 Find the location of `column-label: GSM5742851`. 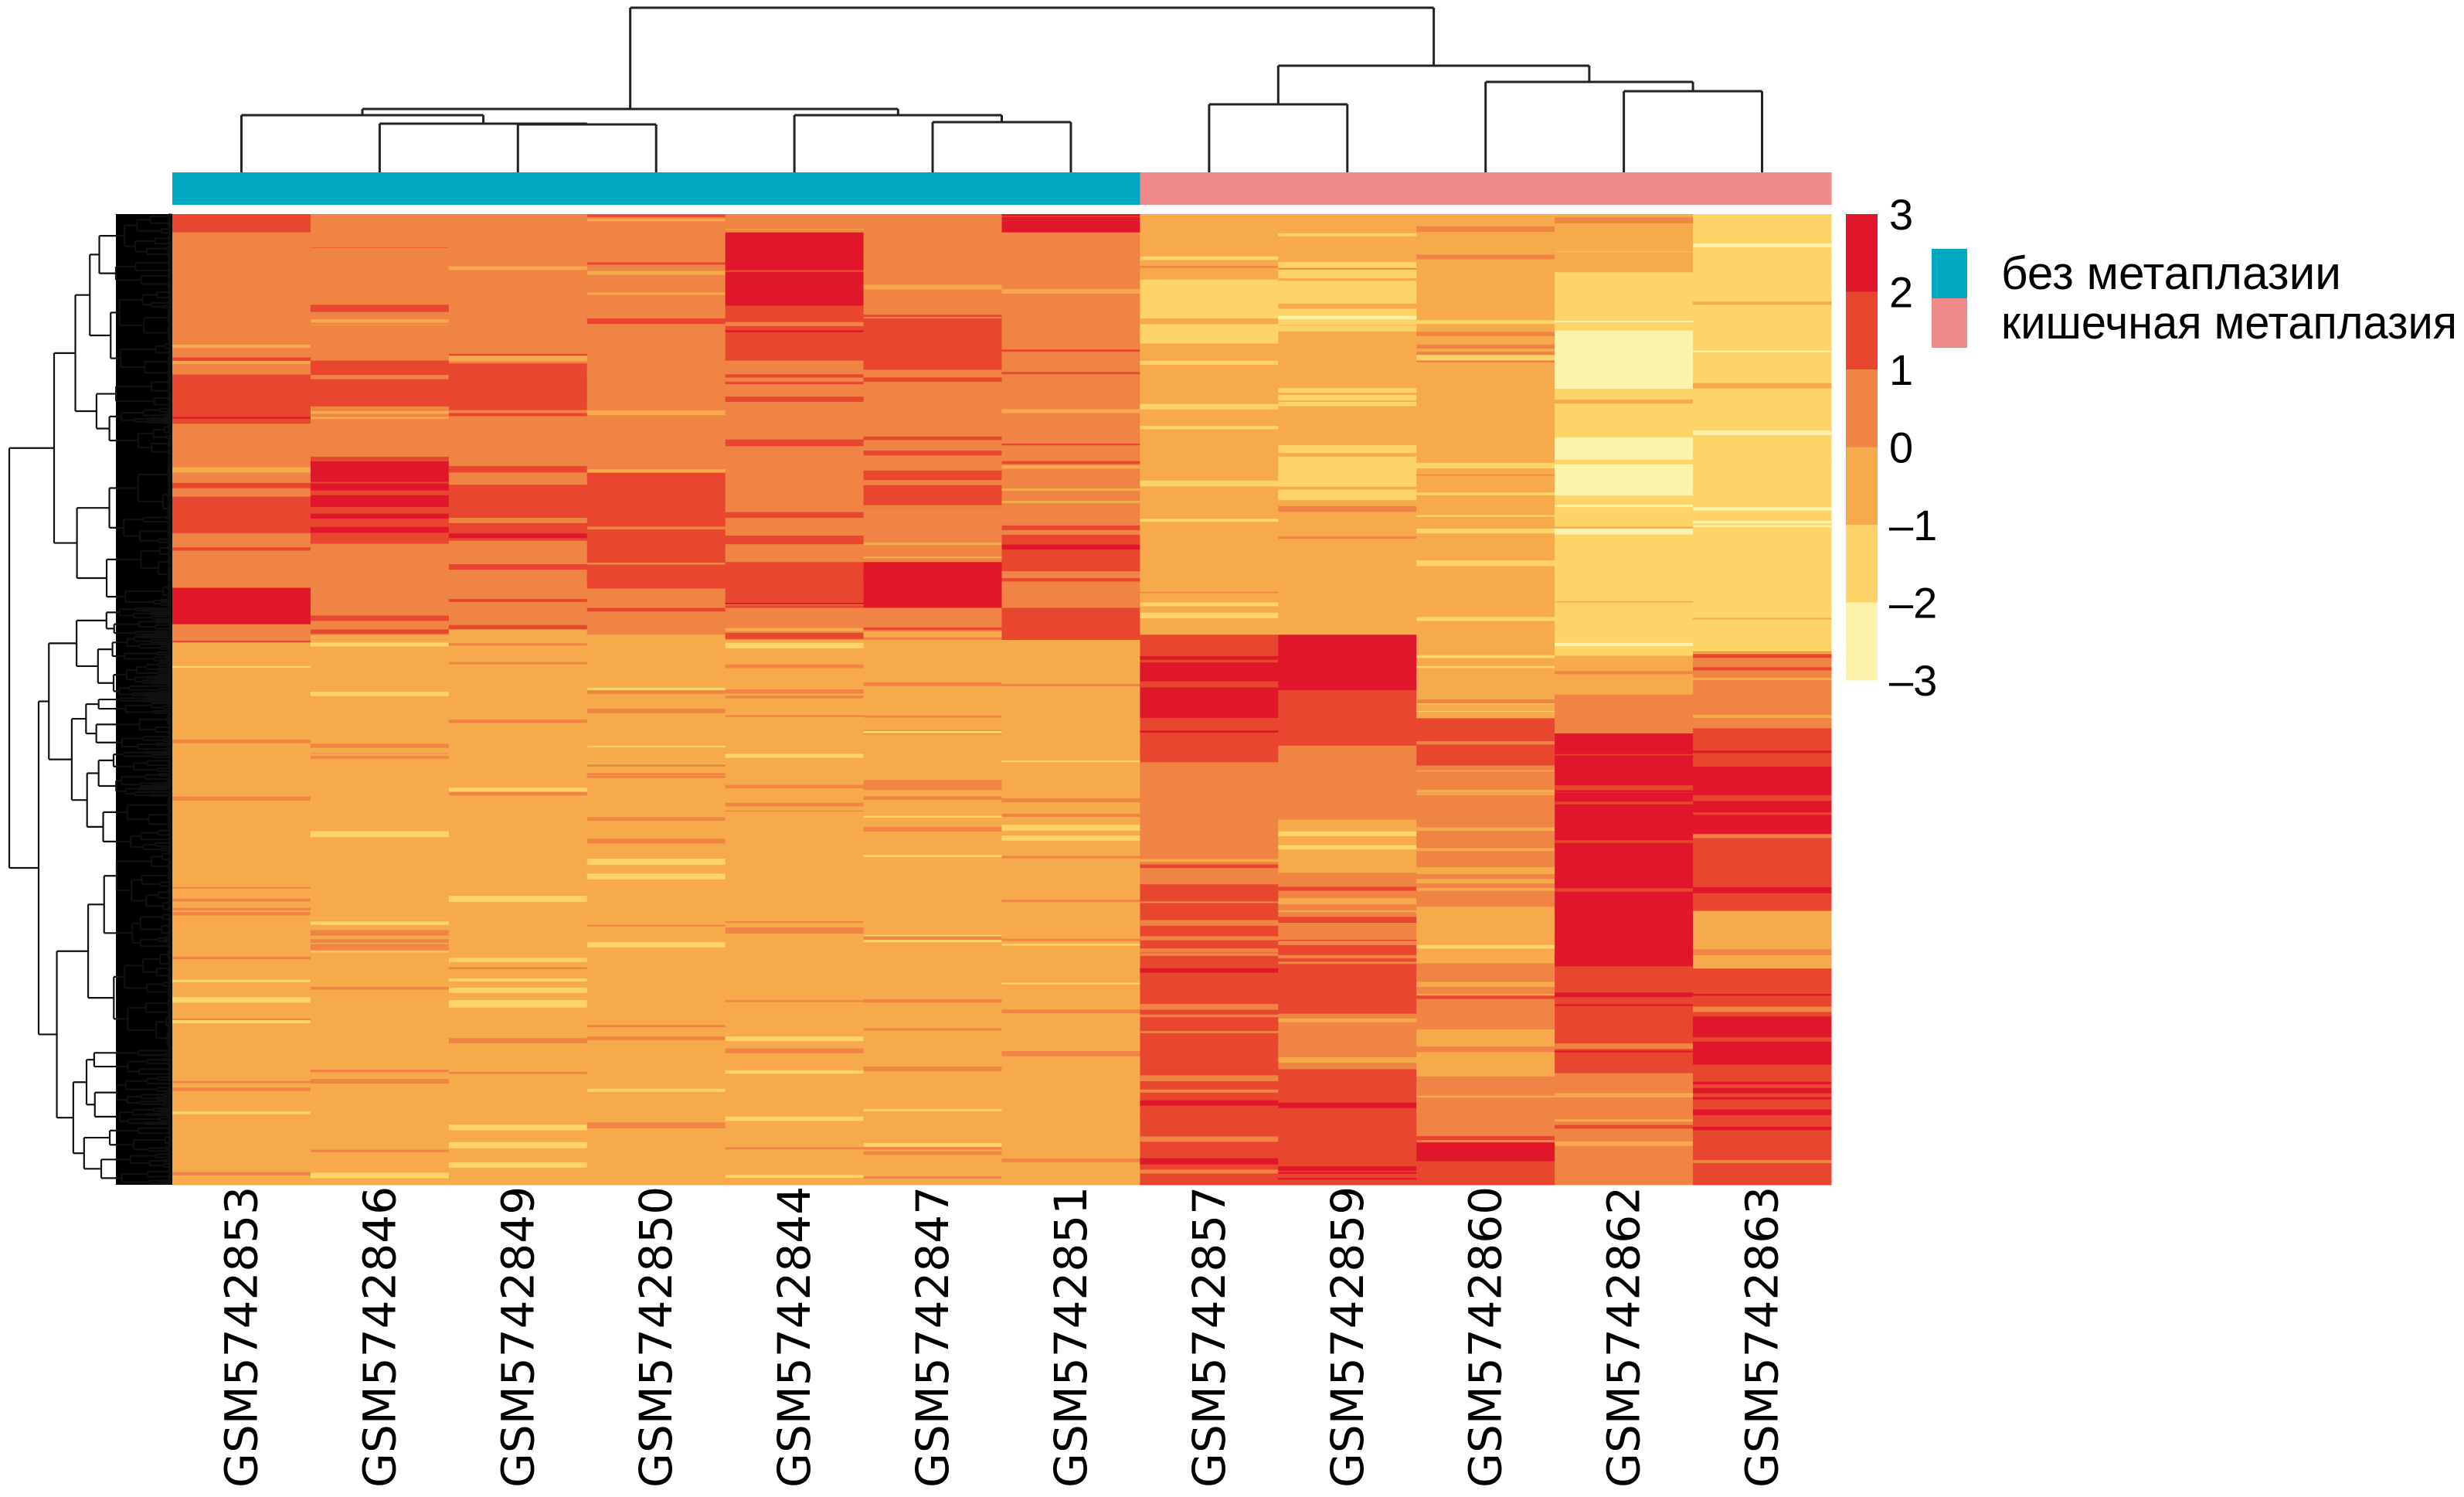

column-label: GSM5742851 is located at coordinates (1071, 1337).